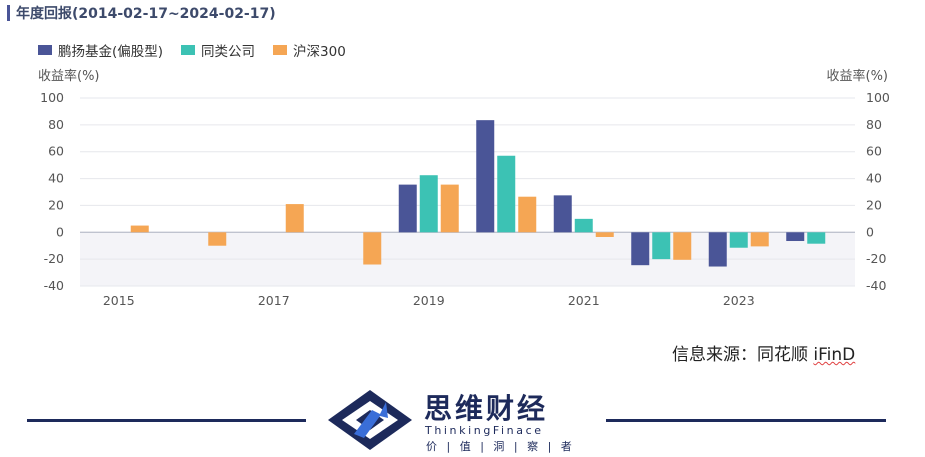 This screenshot has width=925, height=457. I want to click on legend-swatch-csi300, so click(280, 50).